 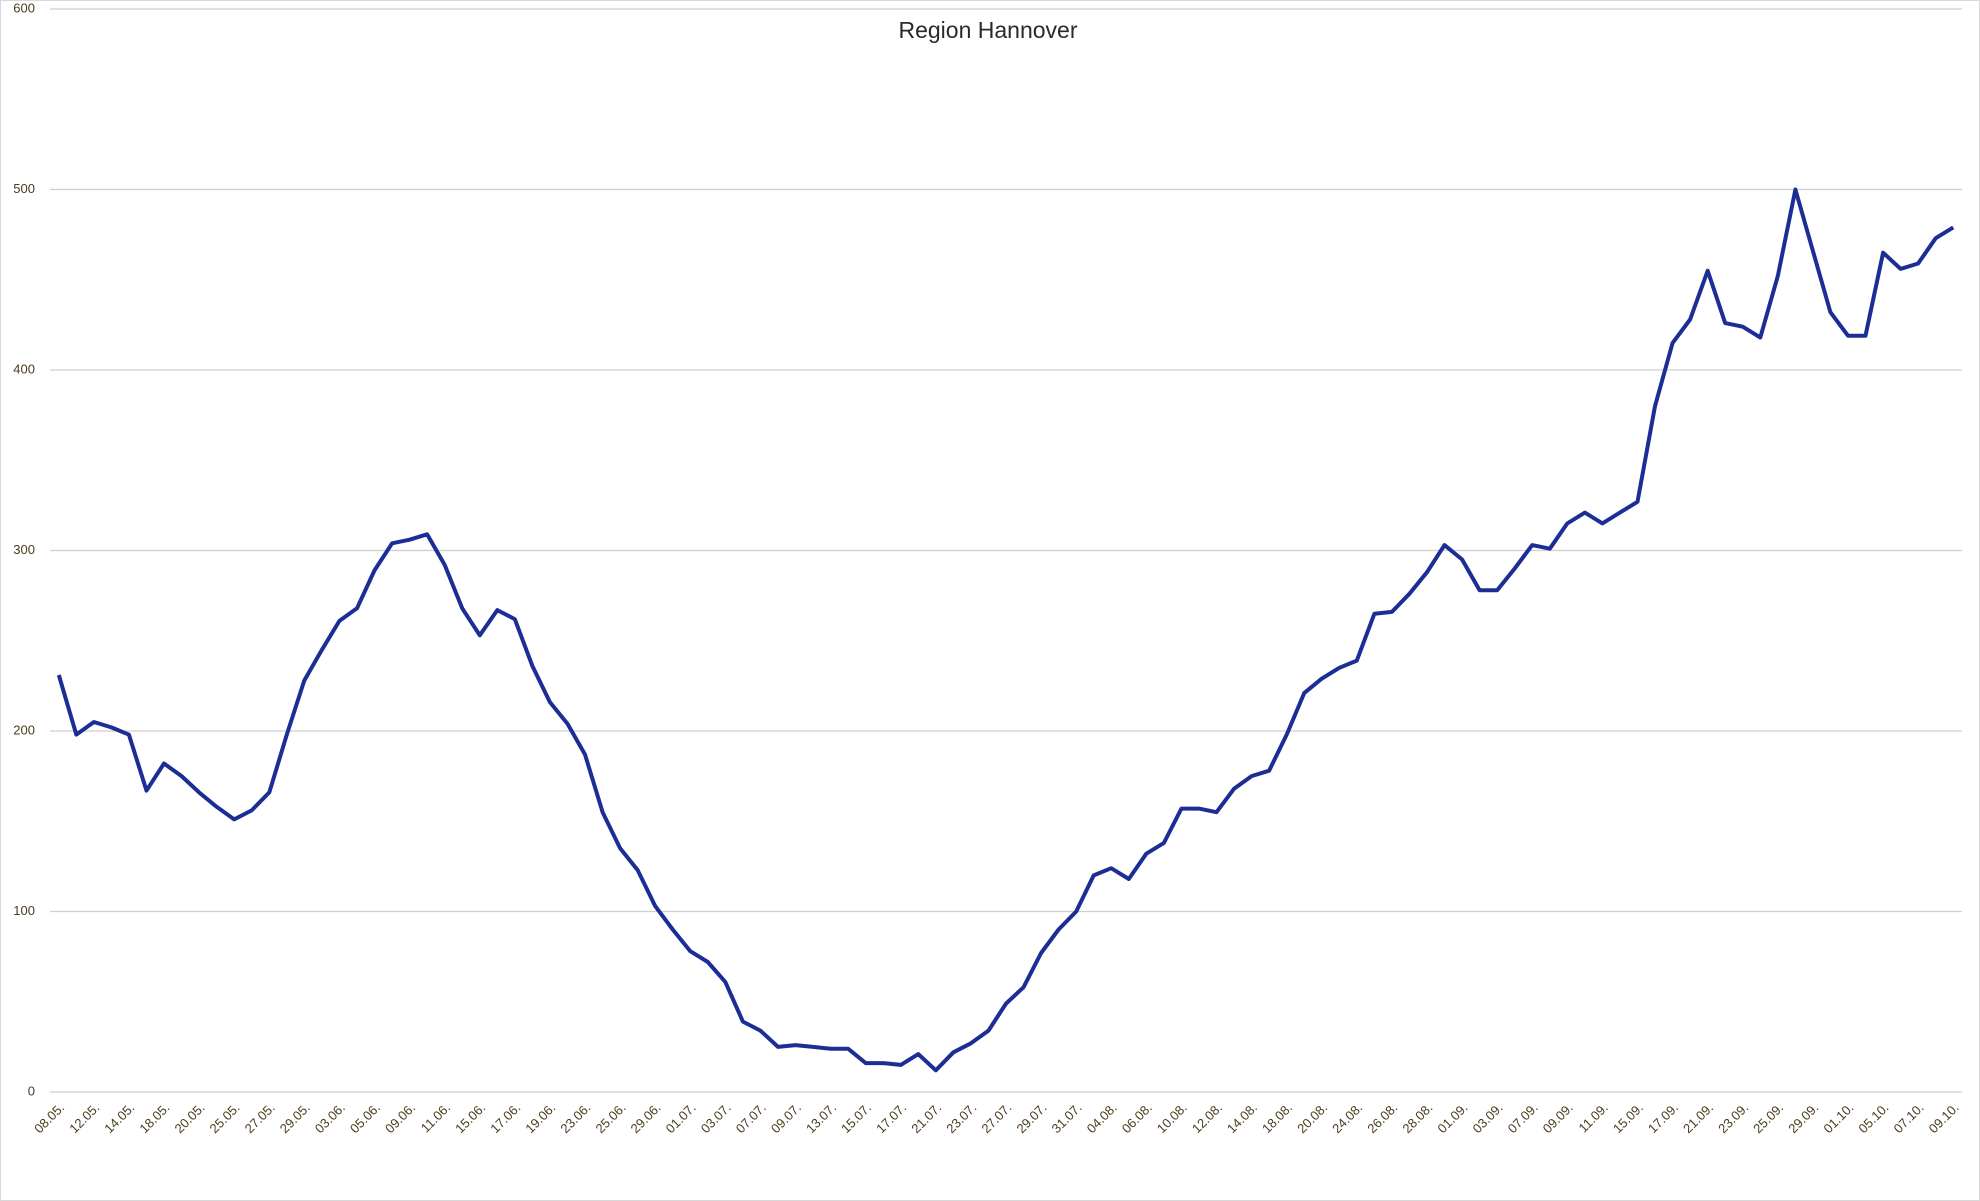 I want to click on y-tick-label: 500, so click(x=24, y=188).